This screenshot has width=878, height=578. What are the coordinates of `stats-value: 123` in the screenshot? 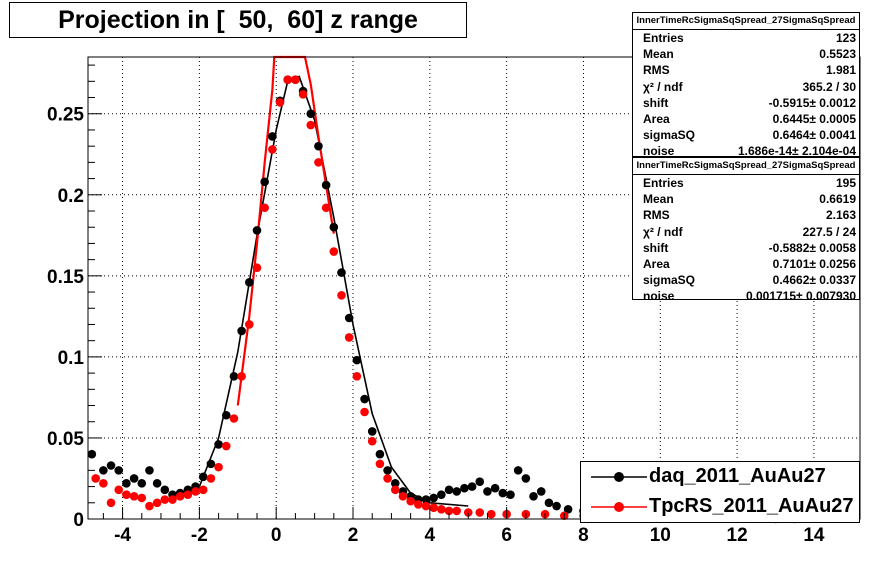 It's located at (845, 38).